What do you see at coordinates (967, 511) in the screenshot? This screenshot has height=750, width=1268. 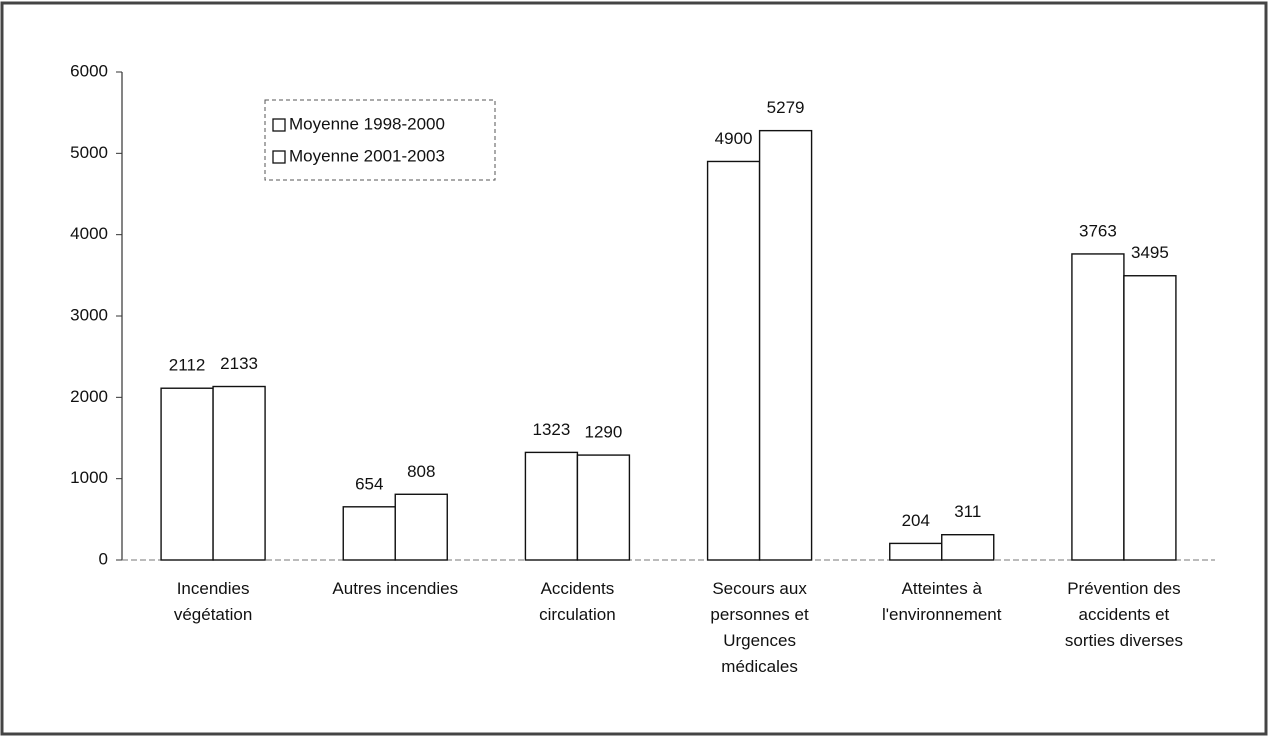 I see `value-label: 311` at bounding box center [967, 511].